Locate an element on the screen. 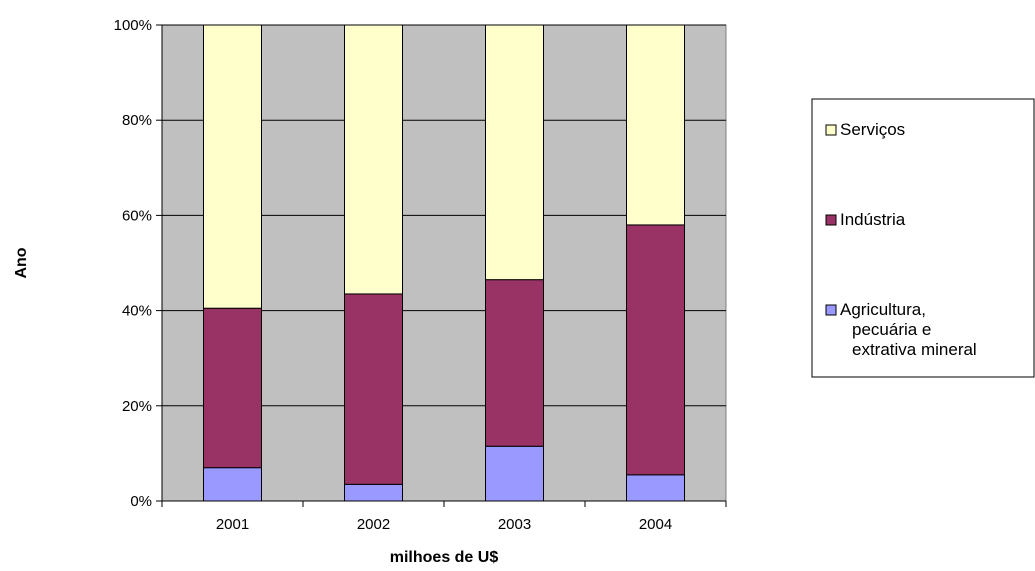  x-tick-labels: 2001 2002 2003 2004 is located at coordinates (444, 524).